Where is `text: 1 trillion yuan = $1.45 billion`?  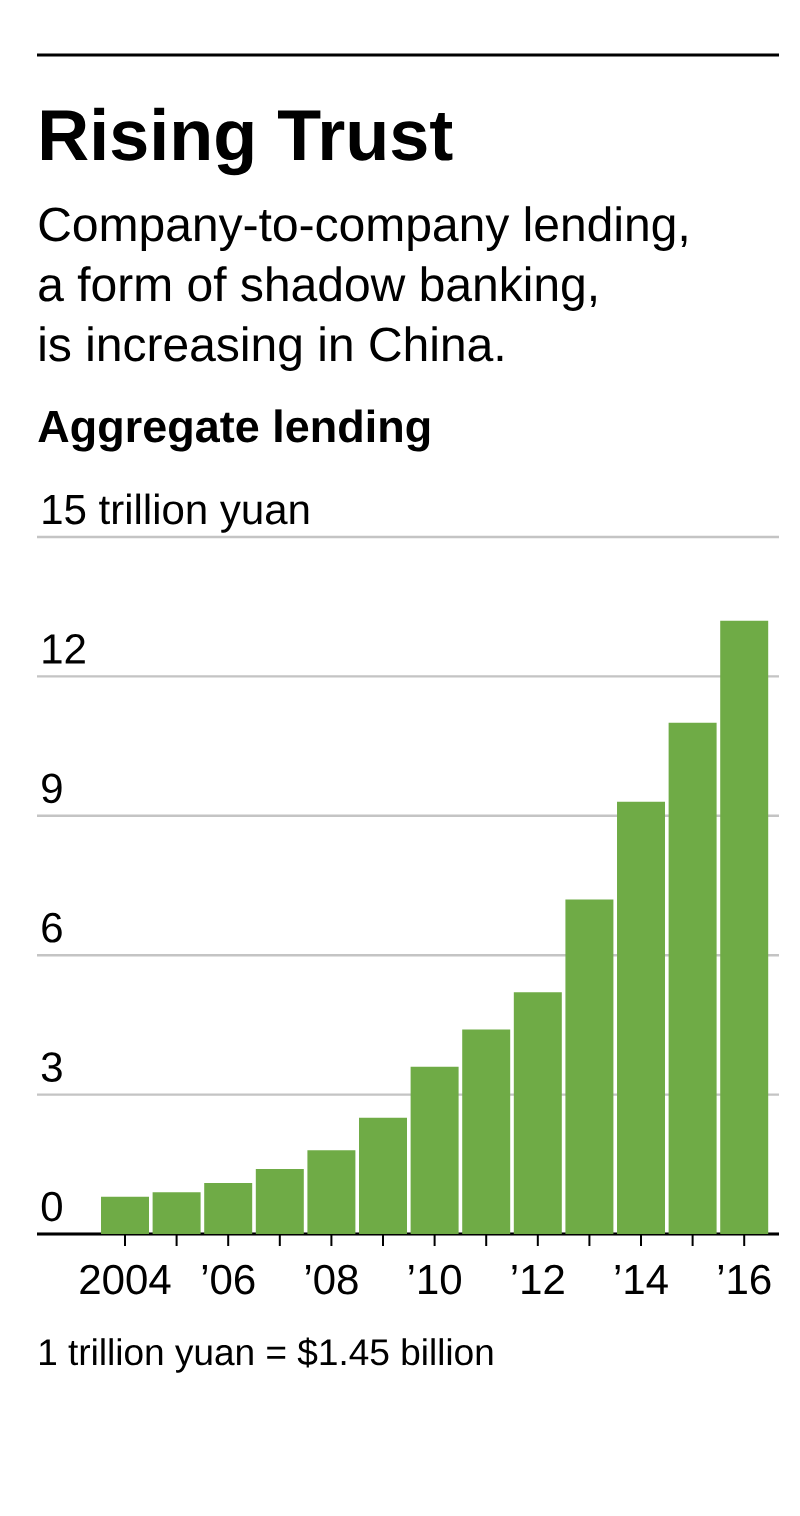 text: 1 trillion yuan = $1.45 billion is located at coordinates (266, 1355).